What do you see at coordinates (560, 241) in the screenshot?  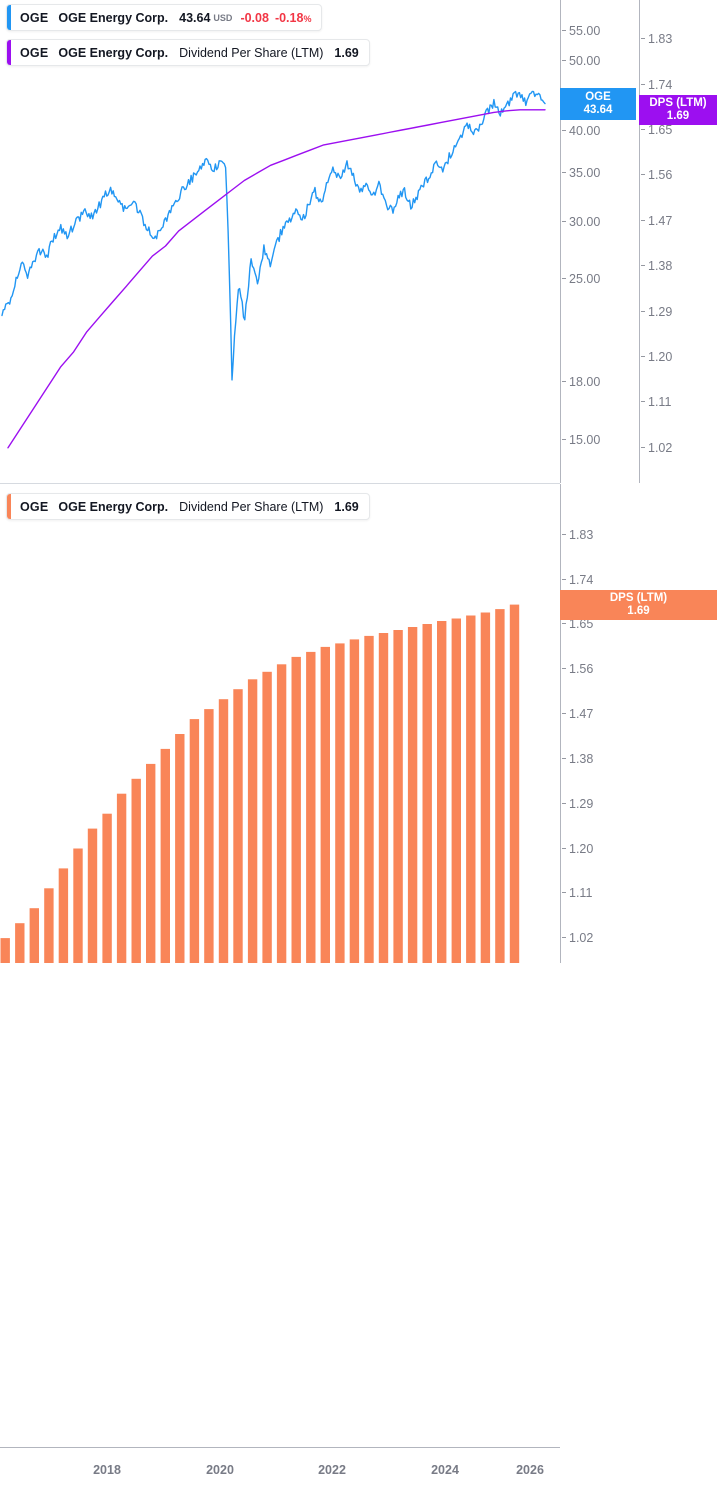 I see `price-axis-line` at bounding box center [560, 241].